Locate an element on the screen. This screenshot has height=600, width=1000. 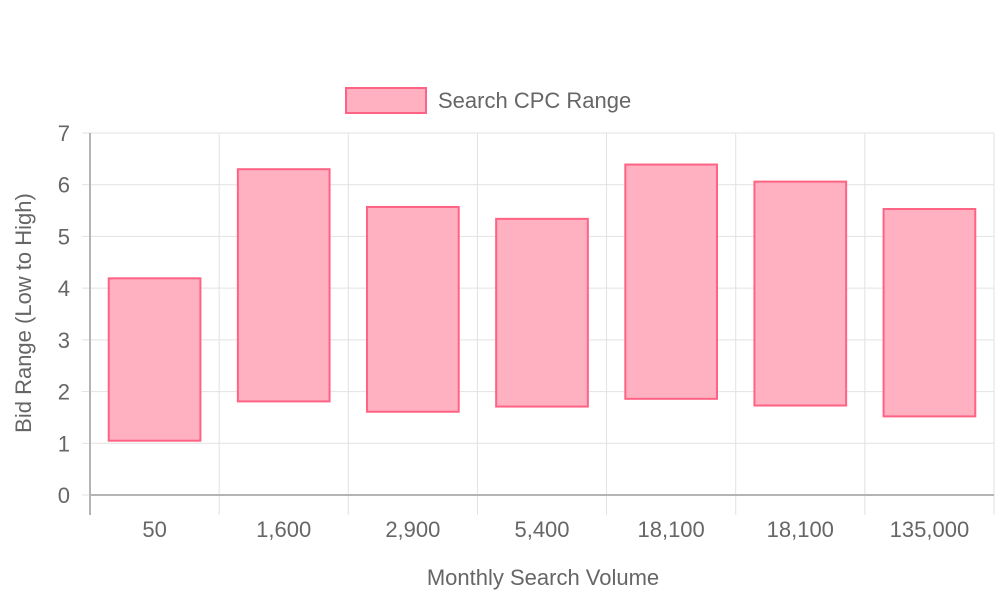
x-tick-label: 1,600 is located at coordinates (283, 529).